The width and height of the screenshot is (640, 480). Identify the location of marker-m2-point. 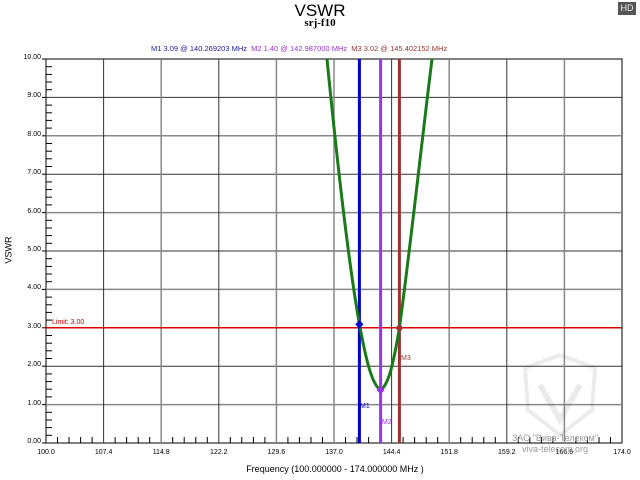
(380, 390).